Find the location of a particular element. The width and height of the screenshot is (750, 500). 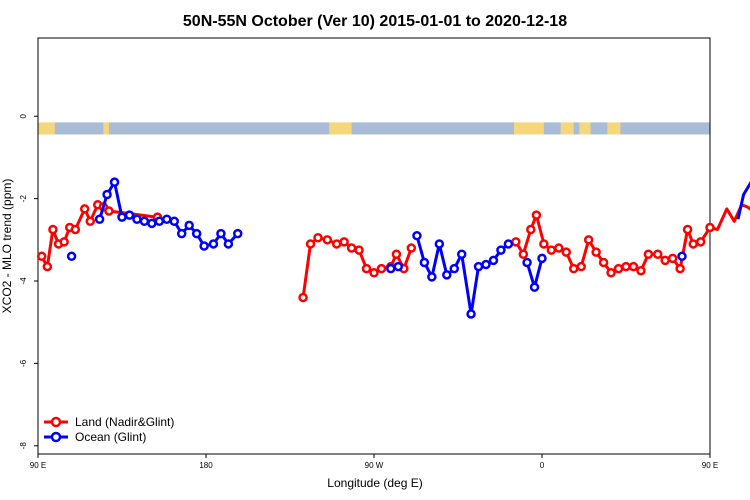

x-tick-label: 180 is located at coordinates (206, 465).